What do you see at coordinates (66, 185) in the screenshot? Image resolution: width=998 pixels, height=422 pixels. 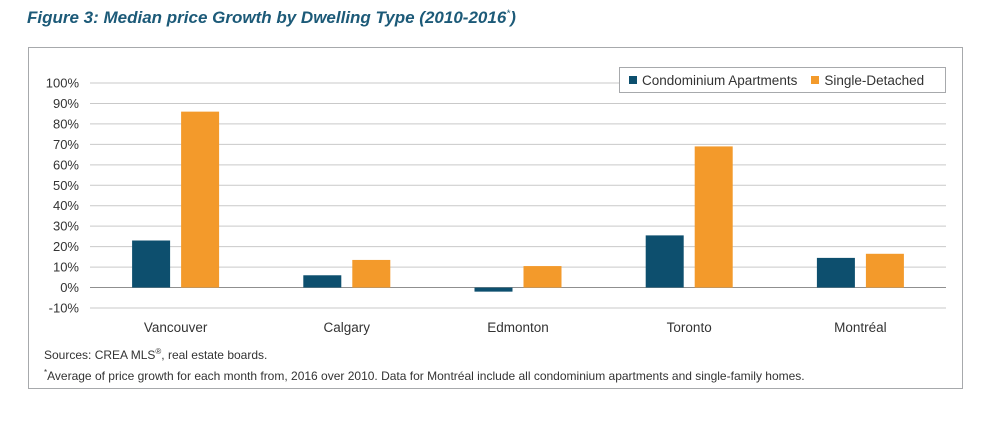 I see `y-tick-label: 50%` at bounding box center [66, 185].